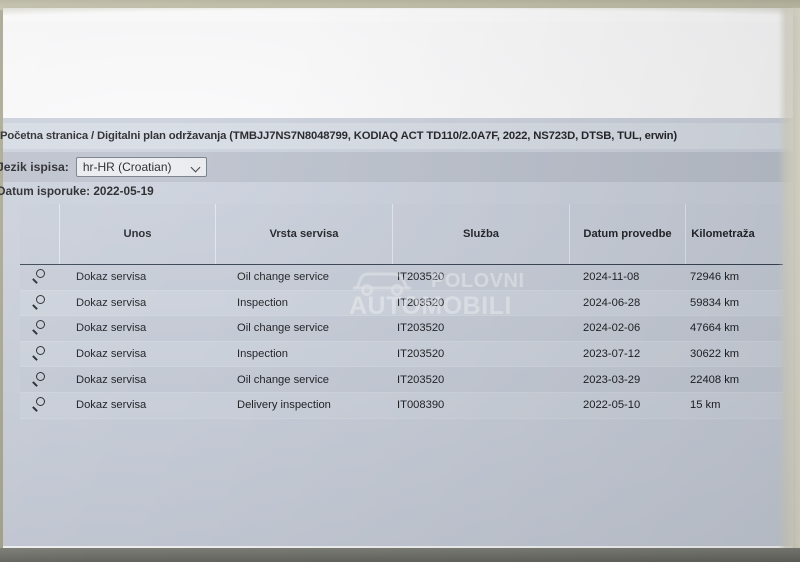 The width and height of the screenshot is (800, 562). What do you see at coordinates (715, 379) in the screenshot?
I see `cell-kilometraza: 22408 km` at bounding box center [715, 379].